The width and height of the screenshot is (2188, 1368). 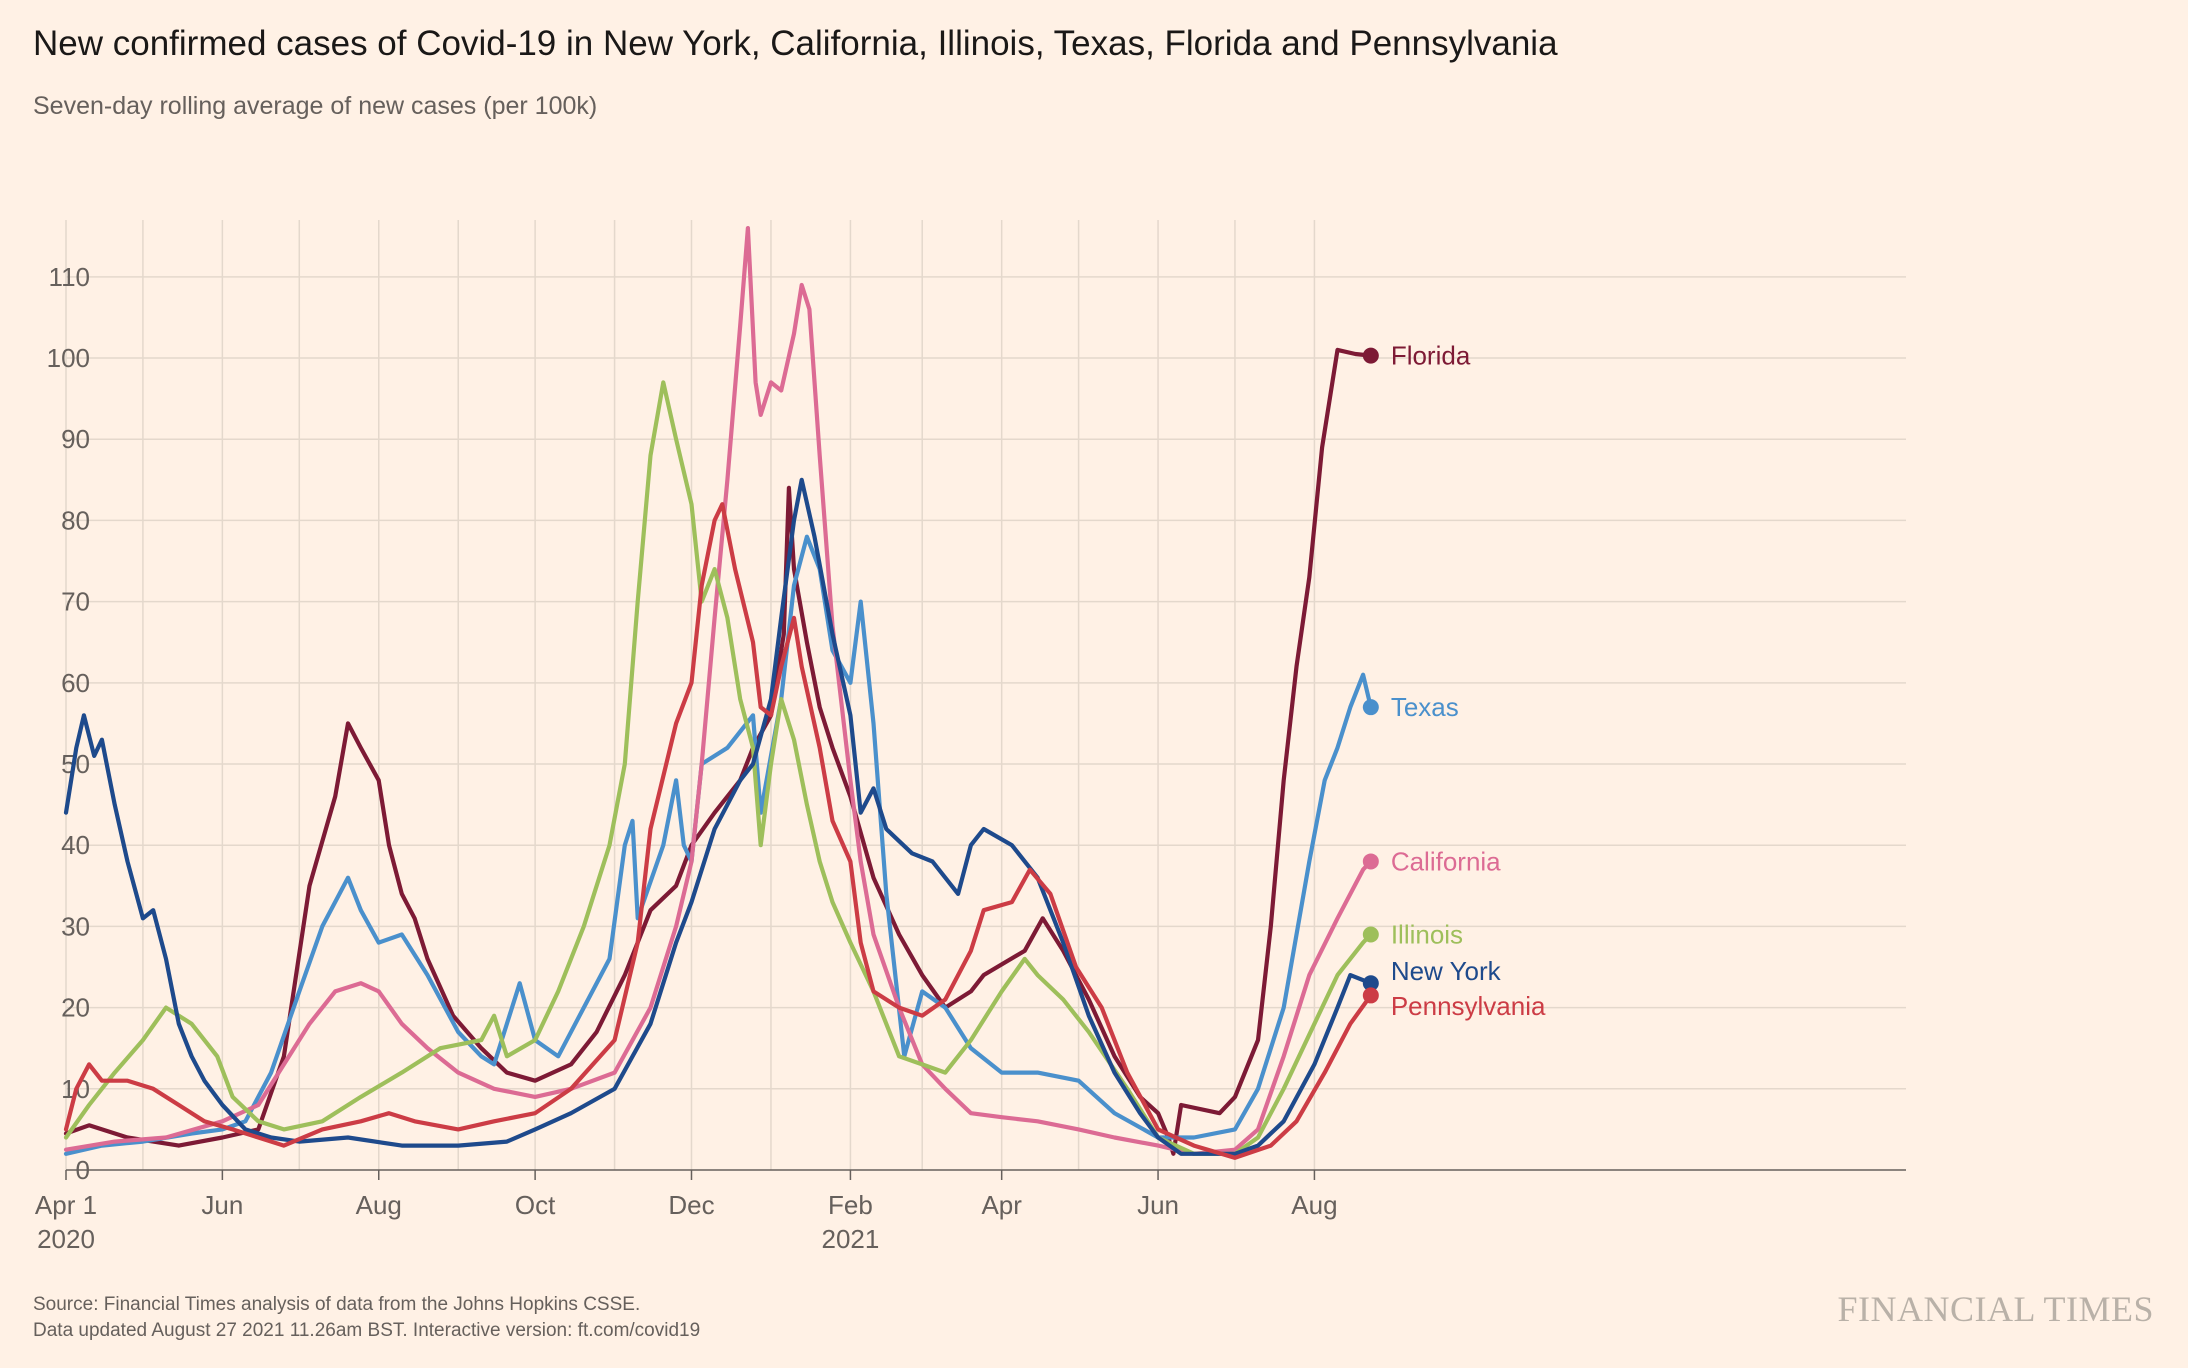 I want to click on x-axis-ticks: Apr 1 2020 Jun Aug Oct Dec Feb 2021 Apr Jun Aug, so click(x=686, y=1212).